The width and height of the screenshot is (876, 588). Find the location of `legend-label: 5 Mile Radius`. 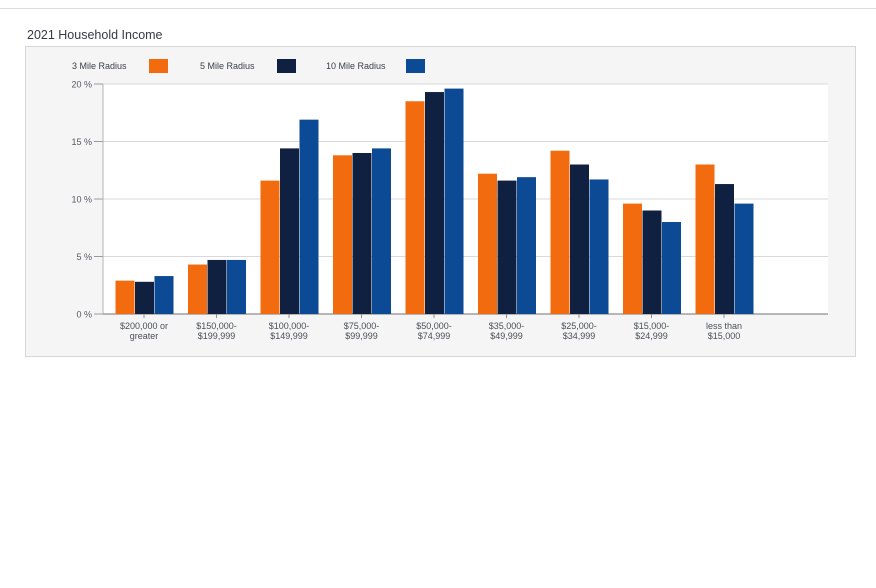

legend-label: 5 Mile Radius is located at coordinates (227, 66).